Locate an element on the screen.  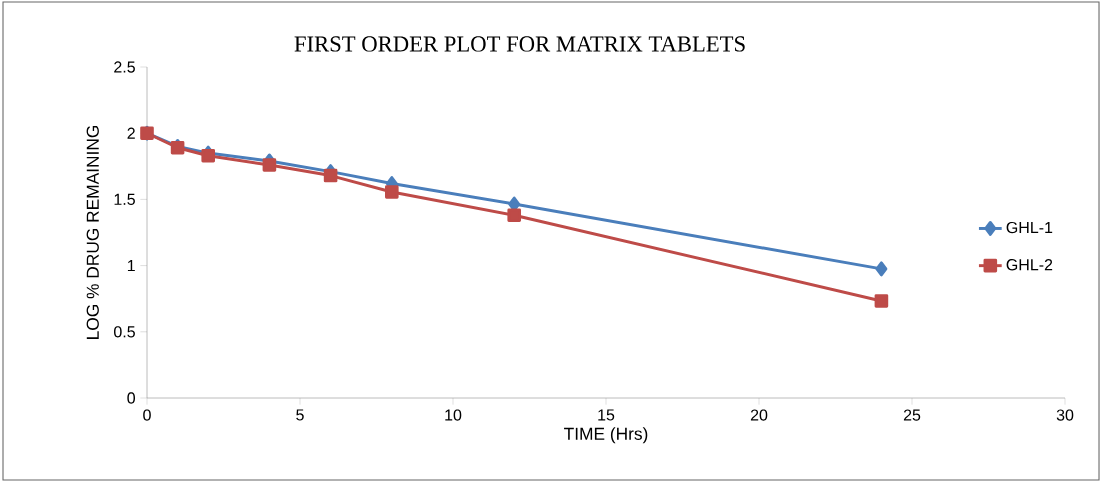
y-tick-label: 0 is located at coordinates (131, 398).